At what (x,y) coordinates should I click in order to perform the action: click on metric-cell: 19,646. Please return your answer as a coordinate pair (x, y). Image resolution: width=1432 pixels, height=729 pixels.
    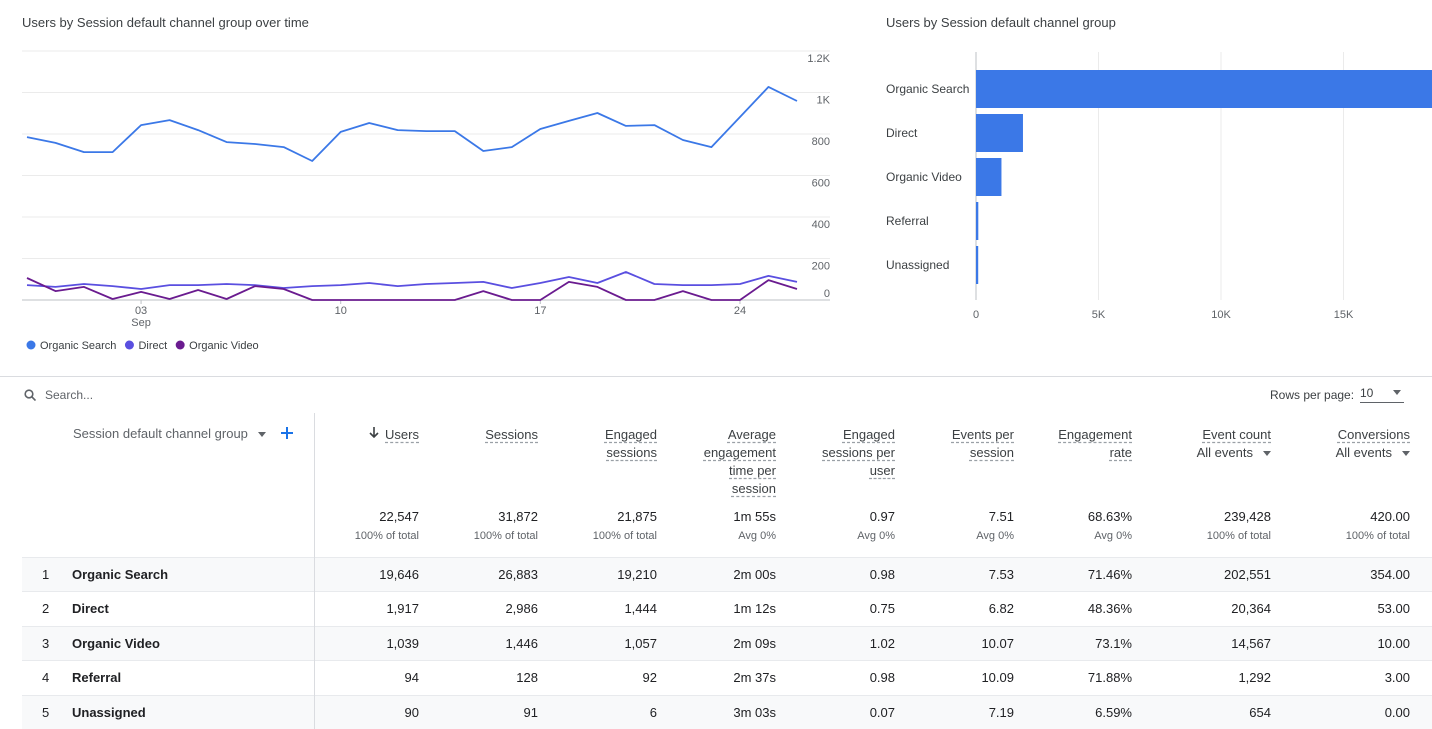
    Looking at the image, I should click on (366, 574).